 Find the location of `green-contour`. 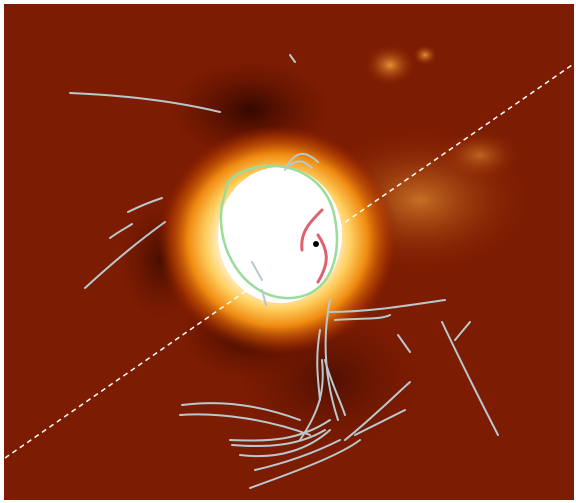

green-contour is located at coordinates (279, 232).